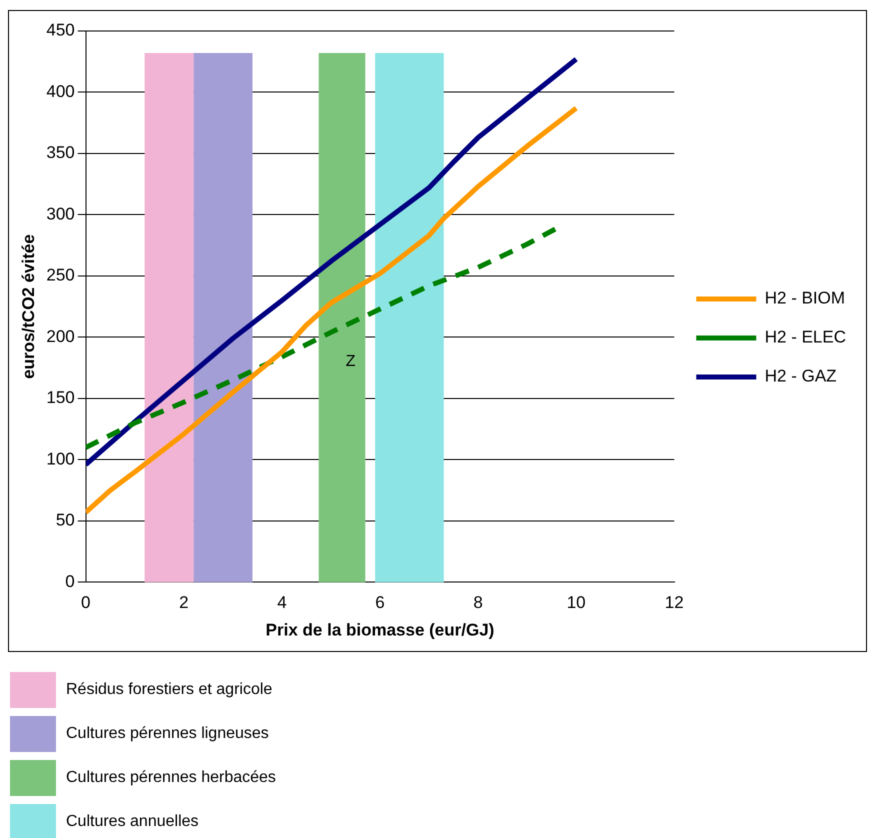  I want to click on x-tick-label: 4, so click(282, 602).